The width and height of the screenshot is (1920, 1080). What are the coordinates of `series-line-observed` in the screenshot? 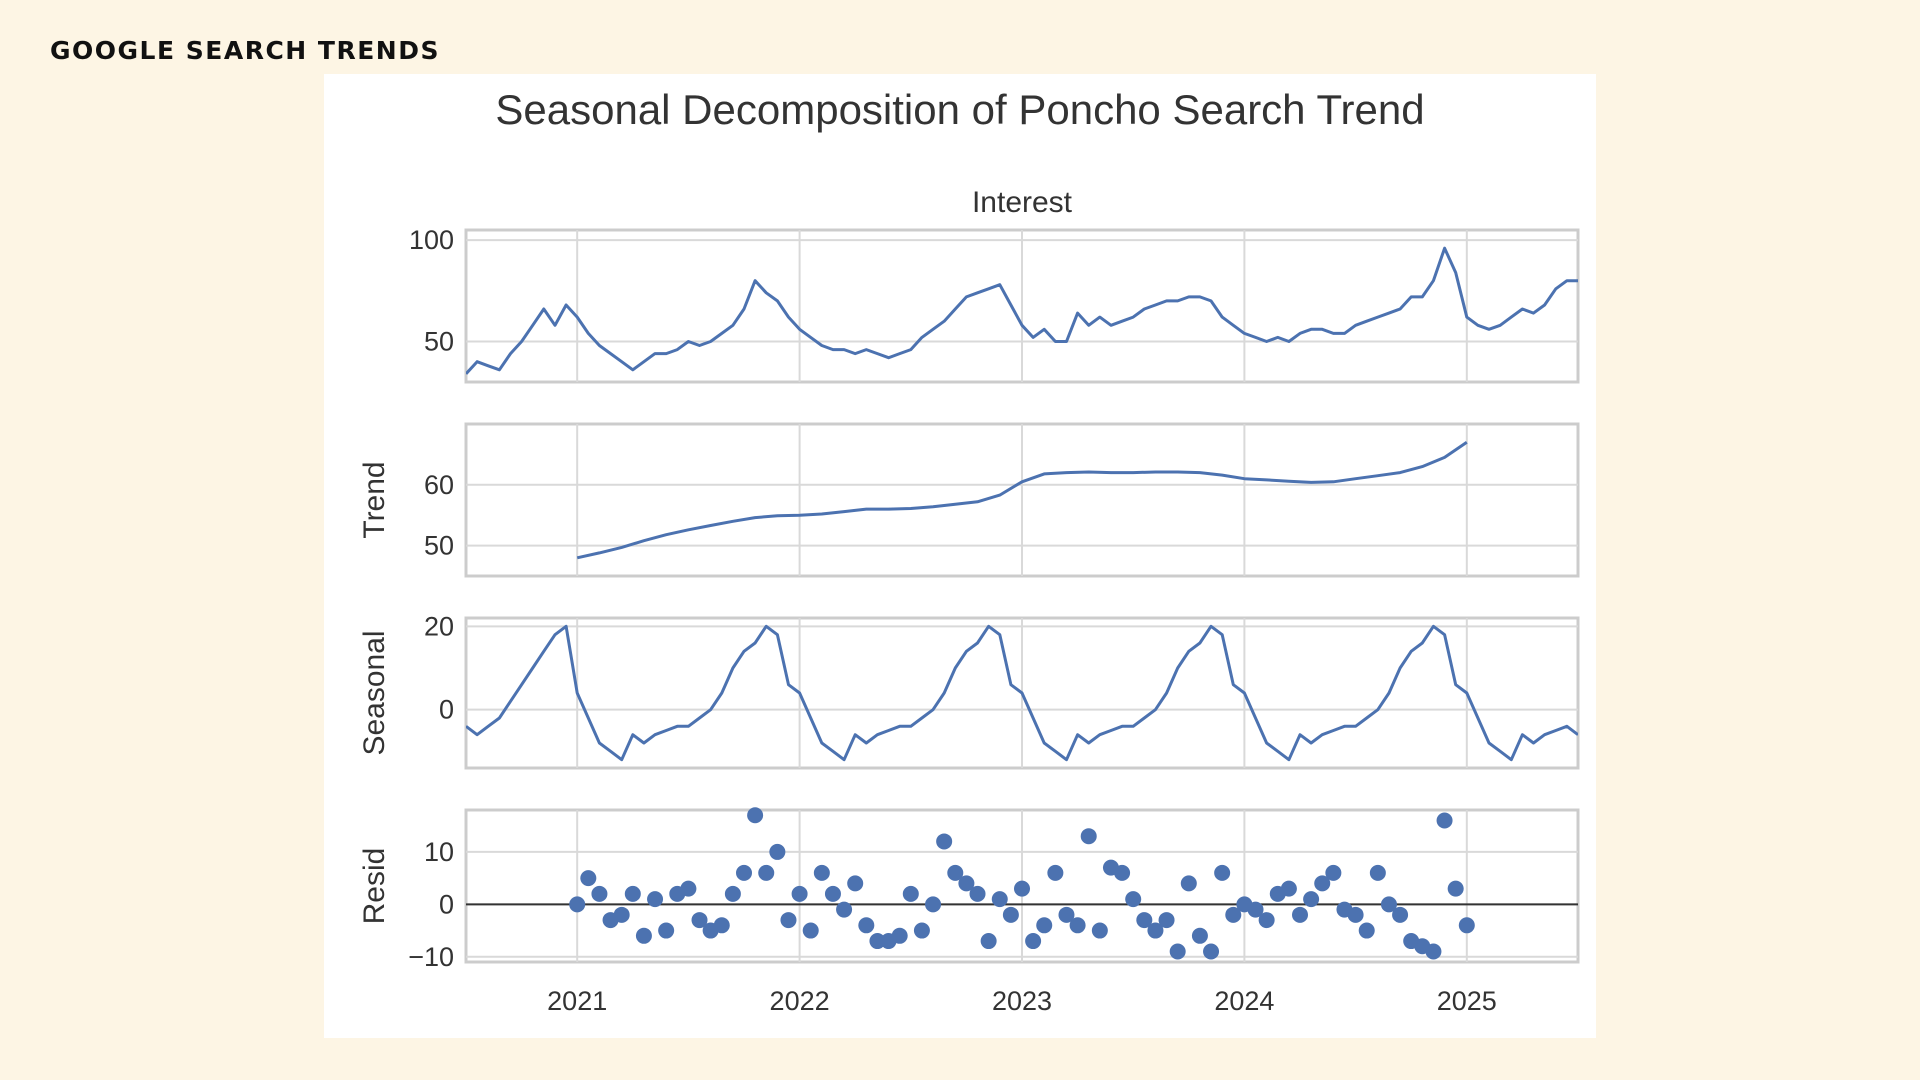 It's located at (1022, 310).